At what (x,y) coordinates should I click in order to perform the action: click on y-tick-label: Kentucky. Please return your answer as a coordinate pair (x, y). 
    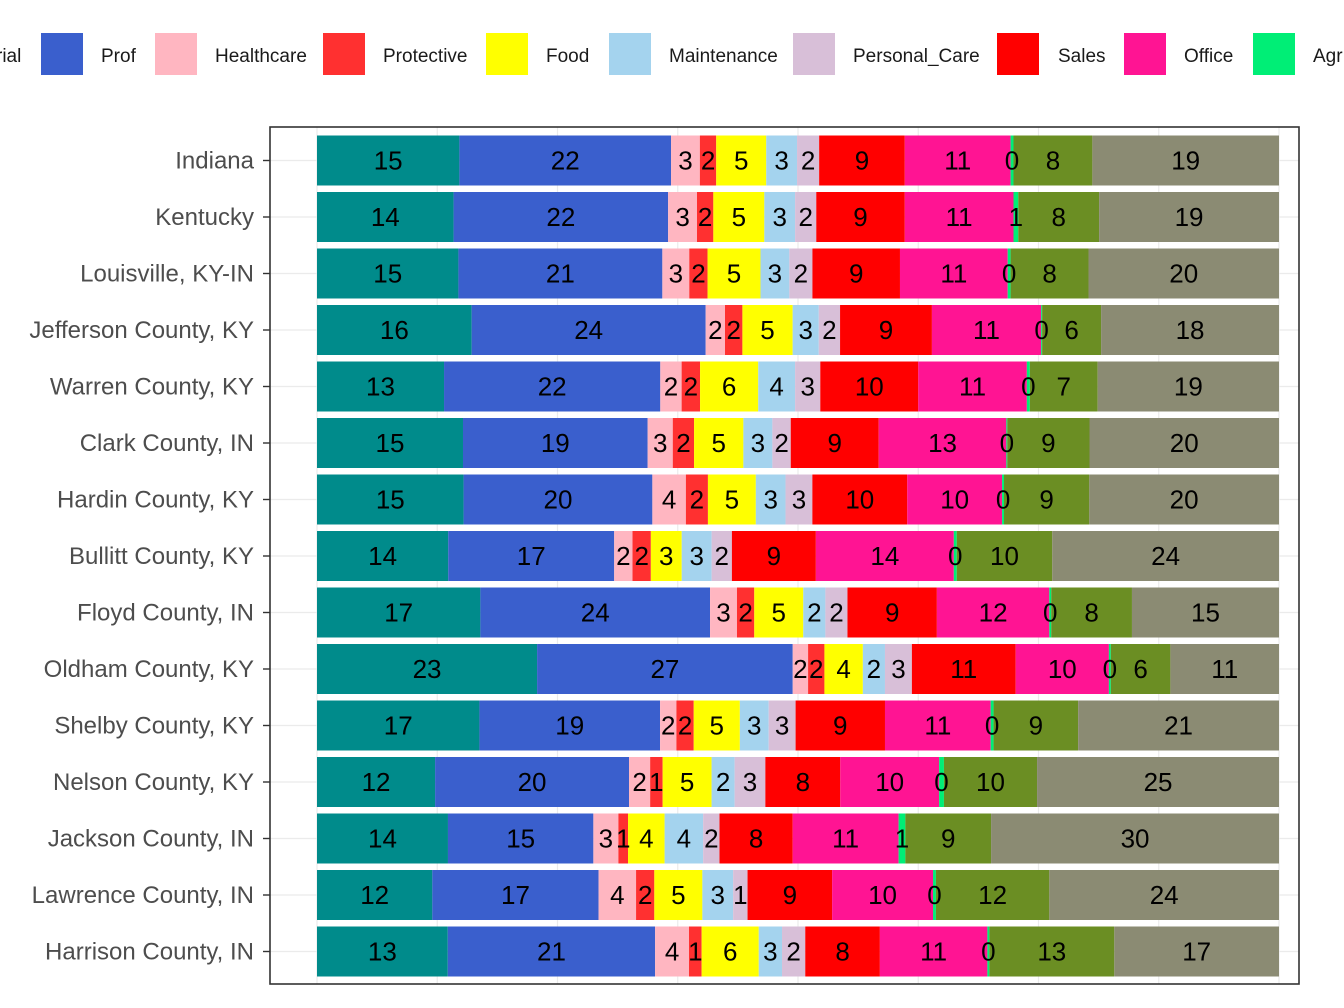
    Looking at the image, I should click on (204, 217).